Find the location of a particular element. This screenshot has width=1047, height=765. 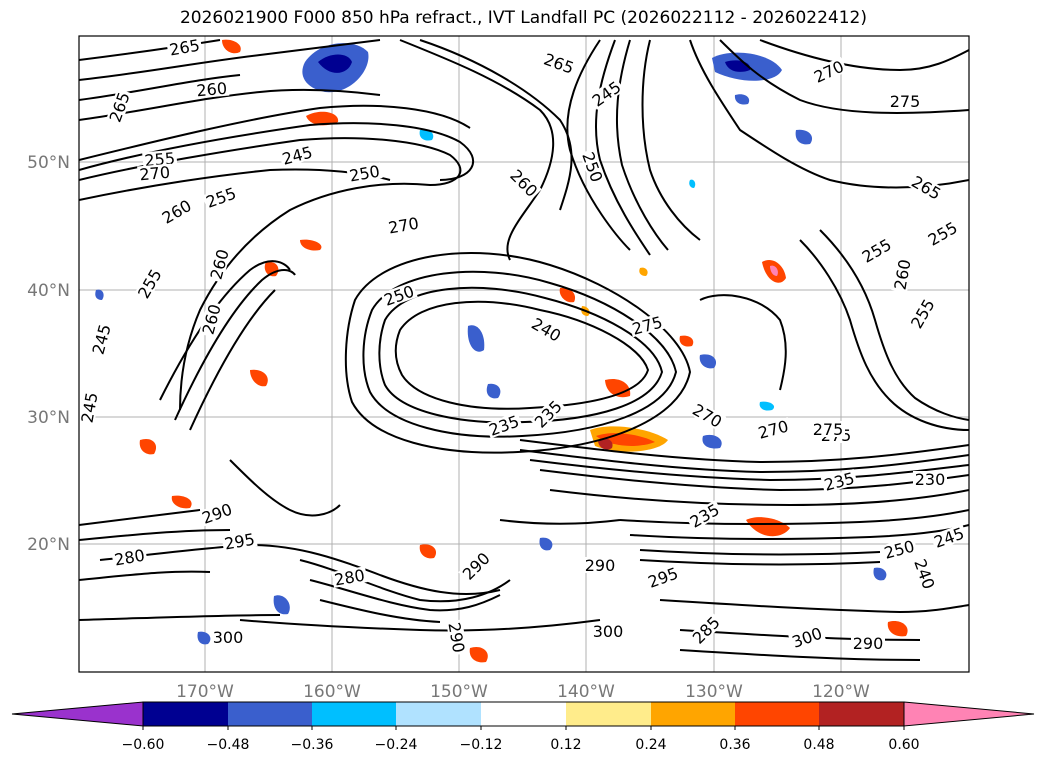

lon-axis-labels: 170°W 160°W 150°W 140°W 130°W 120°W is located at coordinates (523, 692).